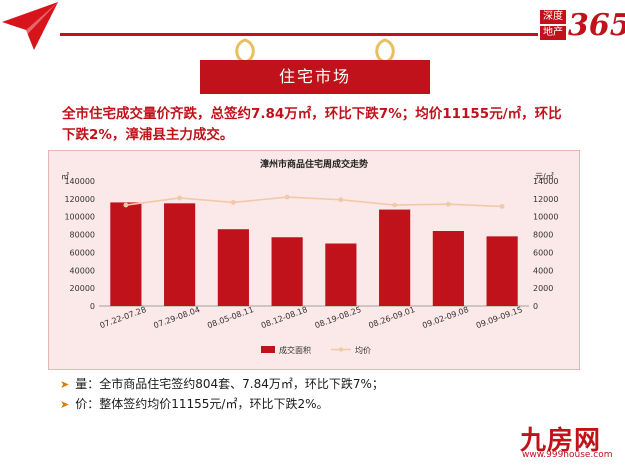 The width and height of the screenshot is (625, 468). What do you see at coordinates (268, 349) in the screenshot?
I see `legend-swatch-bar` at bounding box center [268, 349].